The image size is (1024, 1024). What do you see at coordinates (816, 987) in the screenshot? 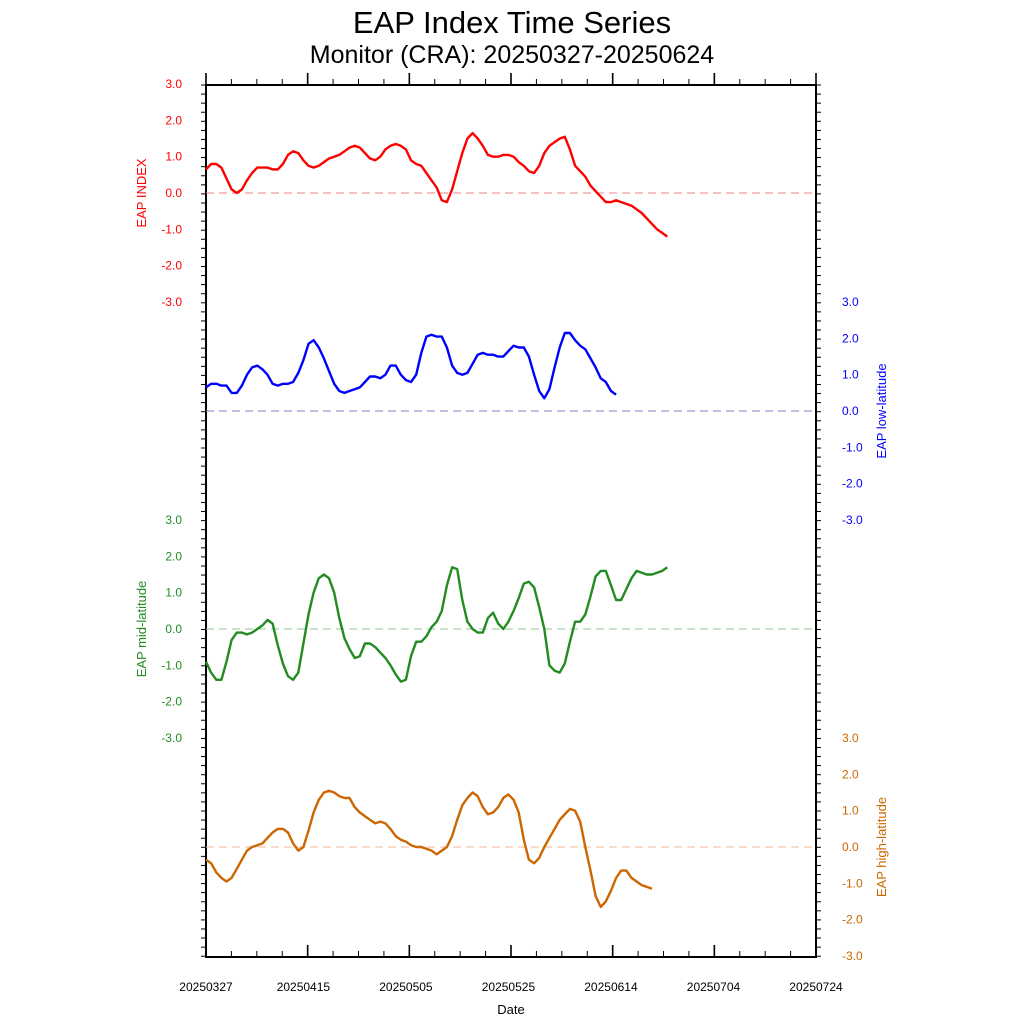
I see `x-tick-label: 20250724` at bounding box center [816, 987].